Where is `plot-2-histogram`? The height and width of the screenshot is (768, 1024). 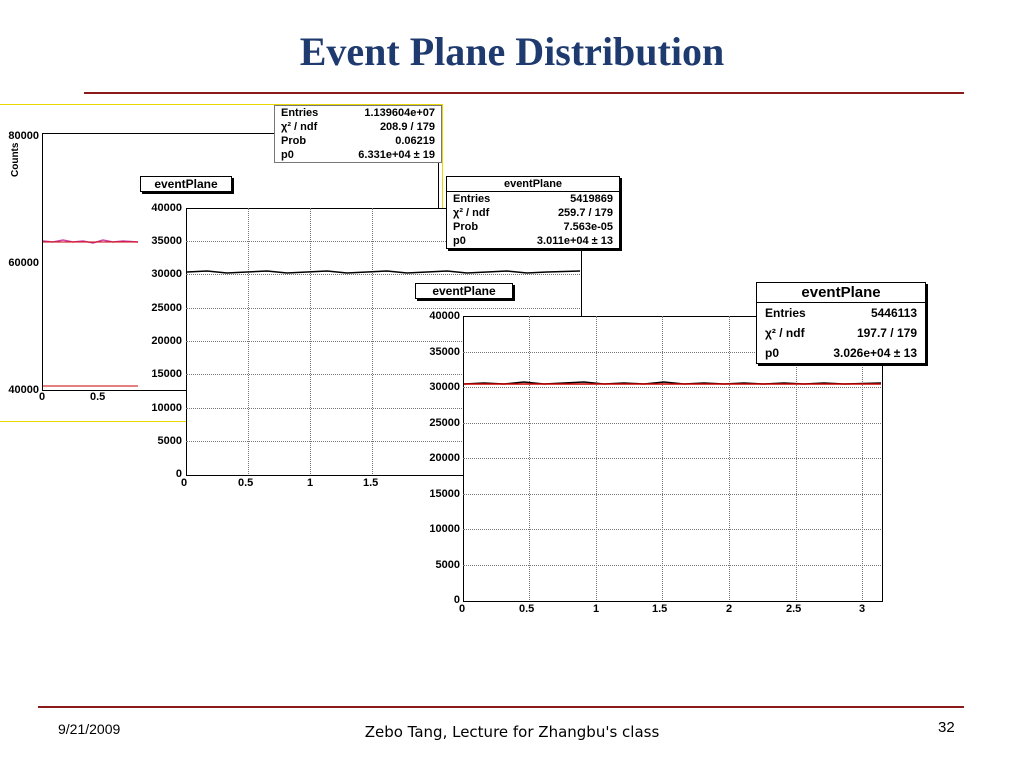
plot-2-histogram is located at coordinates (383, 272).